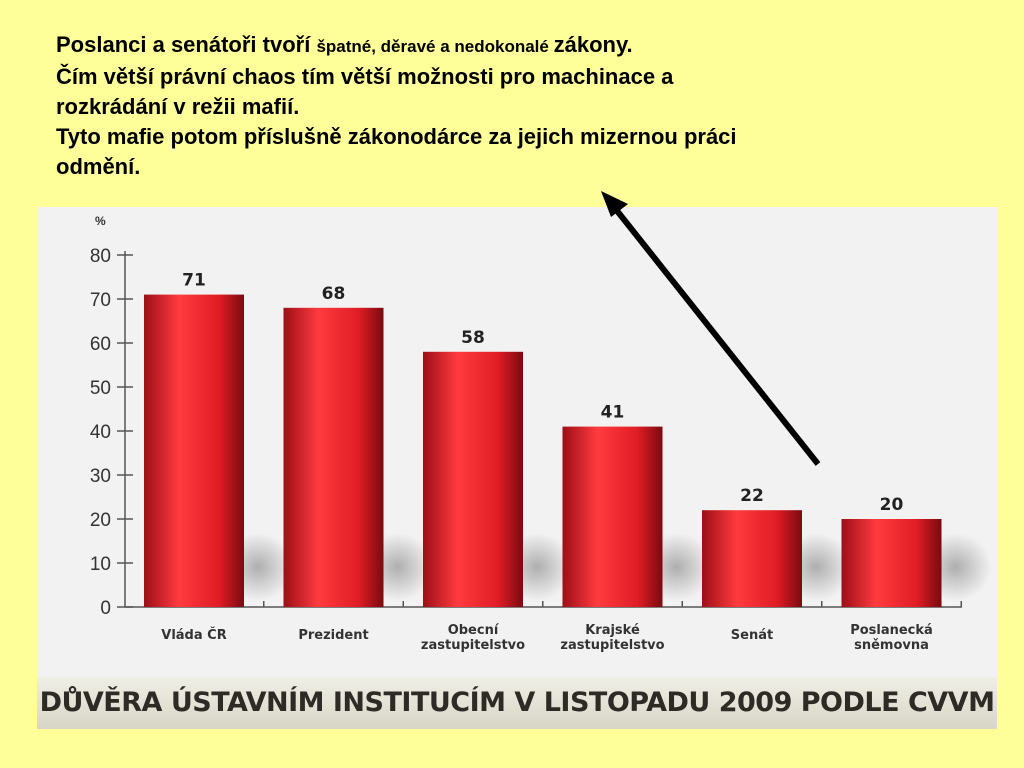 Image resolution: width=1024 pixels, height=768 pixels. Describe the element at coordinates (334, 294) in the screenshot. I see `bar-value-label: 68` at that location.